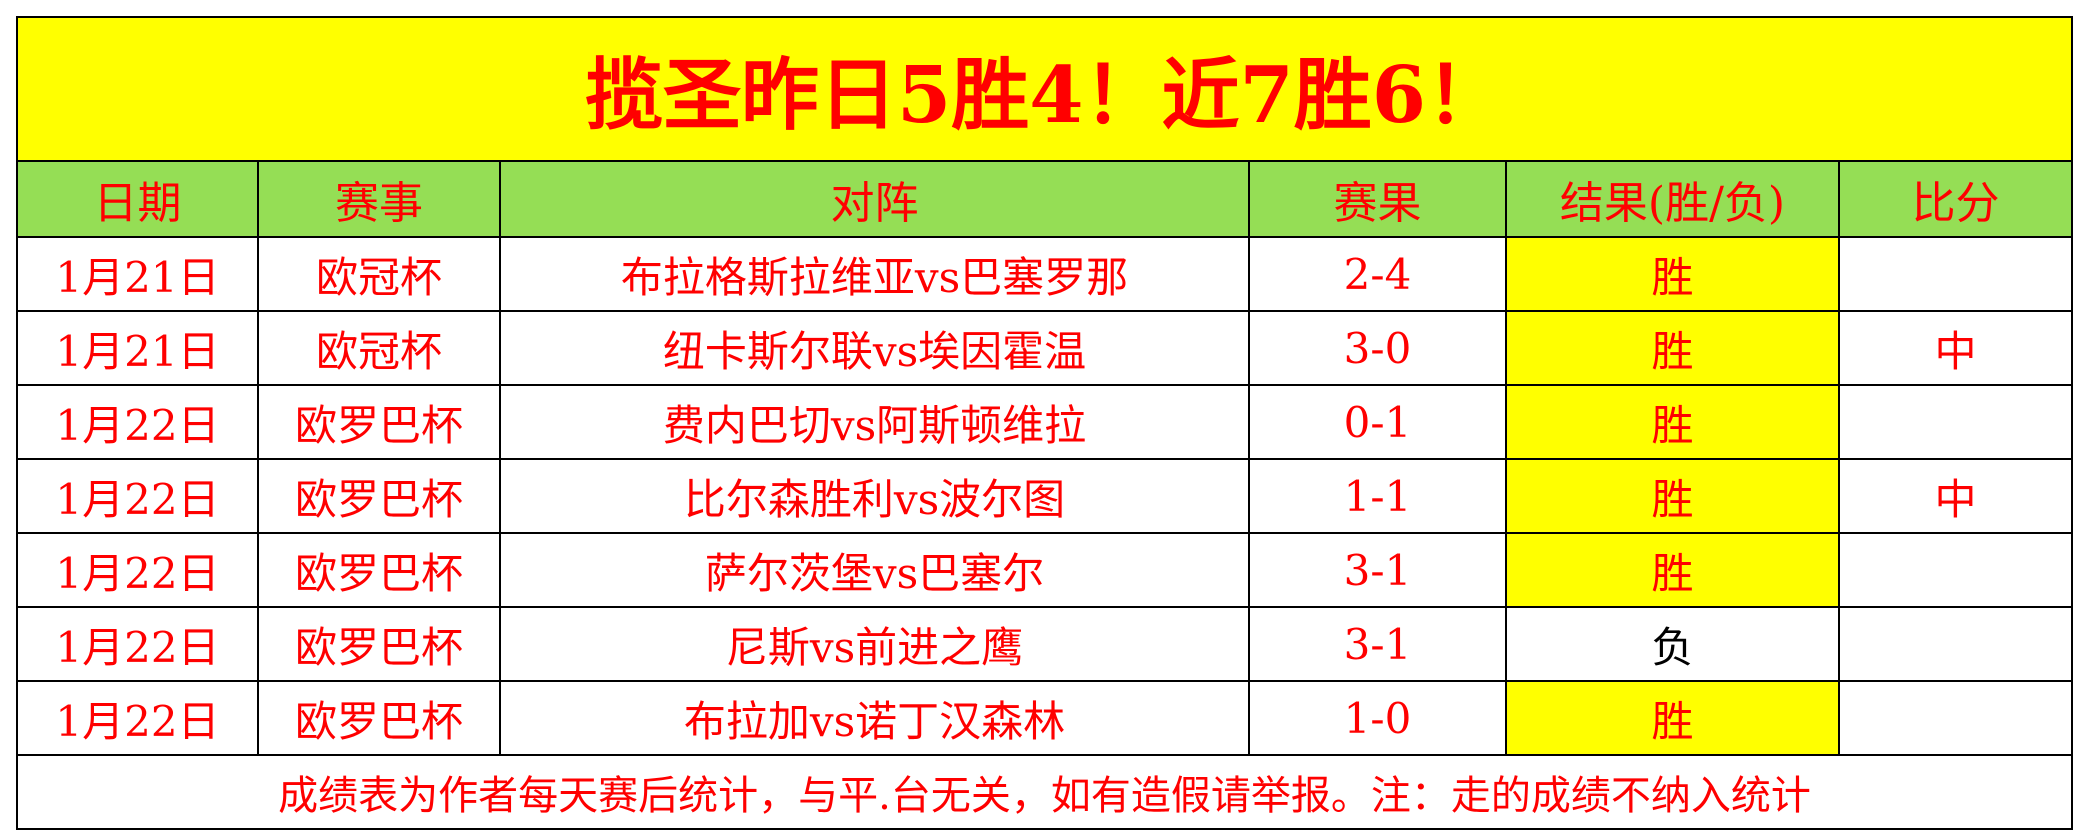 Image resolution: width=2088 pixels, height=832 pixels. What do you see at coordinates (874, 348) in the screenshot?
I see `match-cell: 纽卡斯尔联vs埃因霍温` at bounding box center [874, 348].